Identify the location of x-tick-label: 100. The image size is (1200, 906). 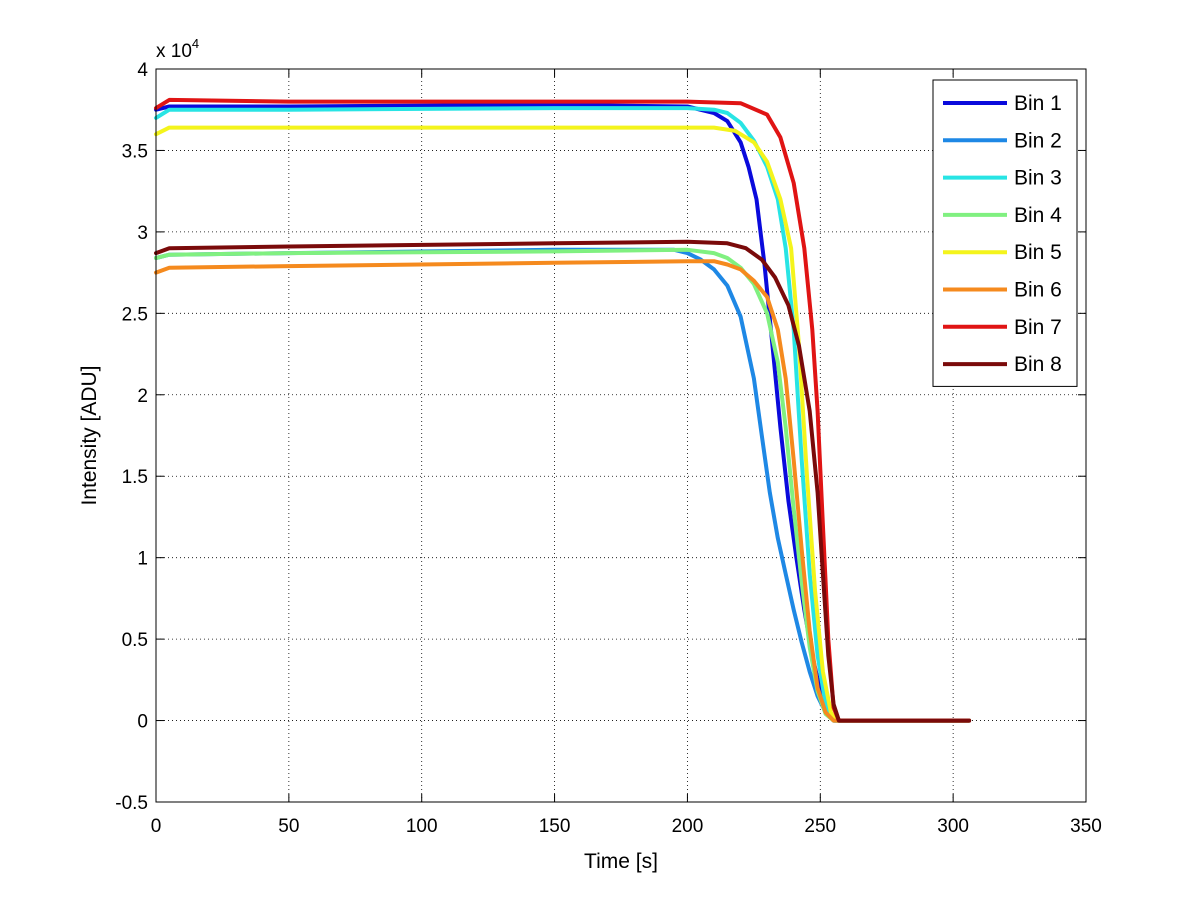
(422, 826).